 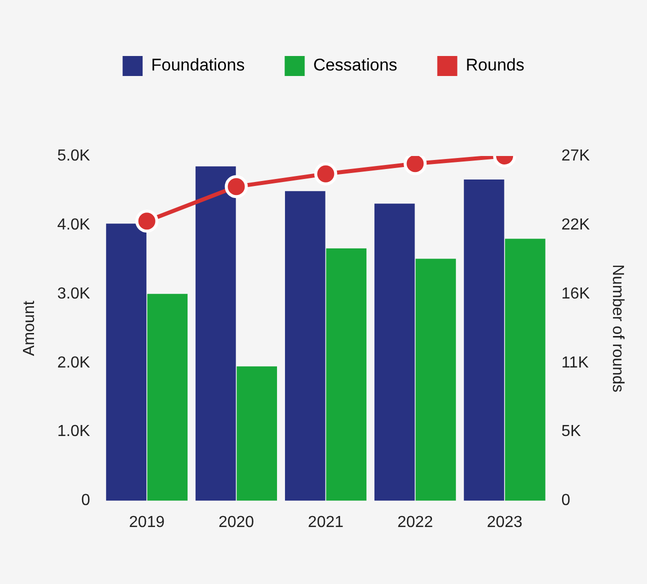 What do you see at coordinates (575, 293) in the screenshot?
I see `y2-tick-label: 16K` at bounding box center [575, 293].